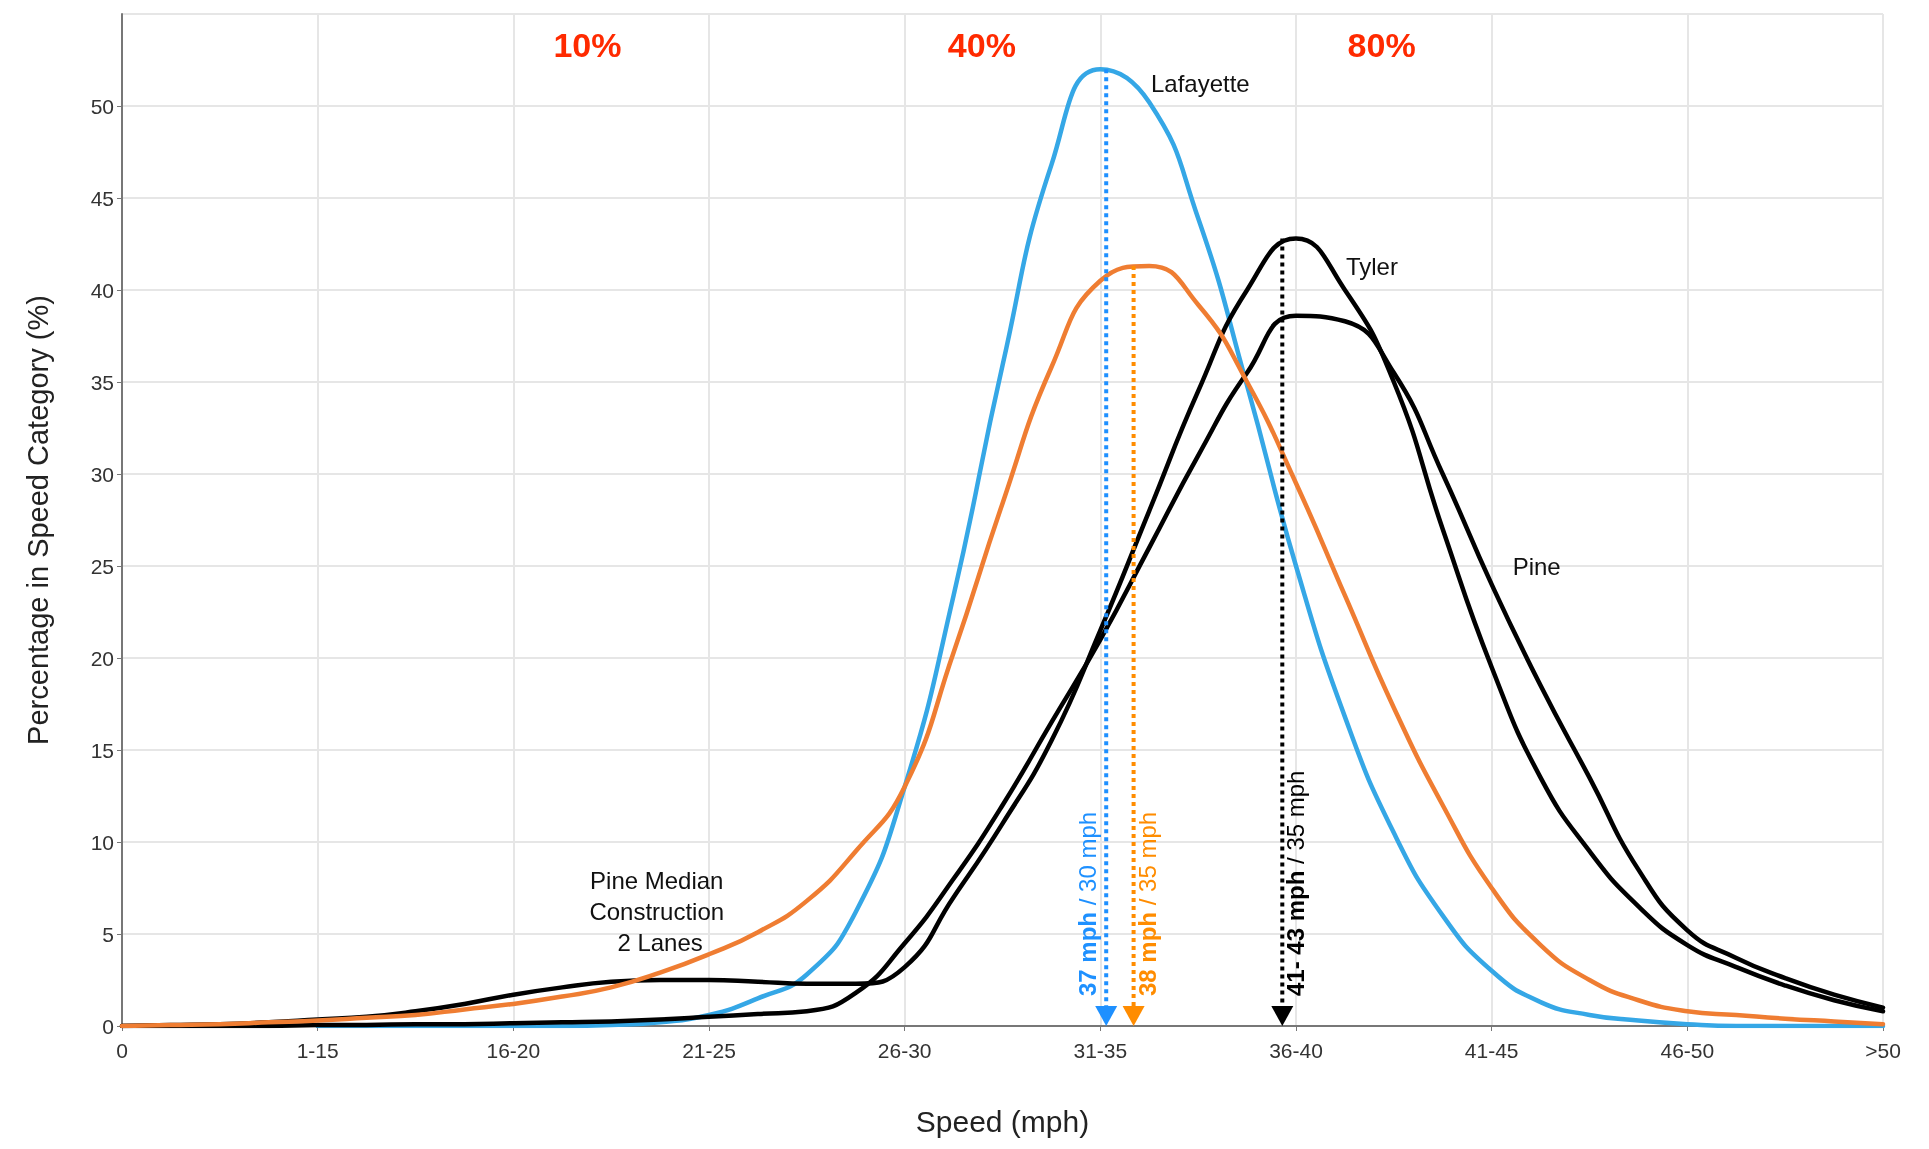 The height and width of the screenshot is (1149, 1929). What do you see at coordinates (1200, 83) in the screenshot?
I see `series-label: Lafayette` at bounding box center [1200, 83].